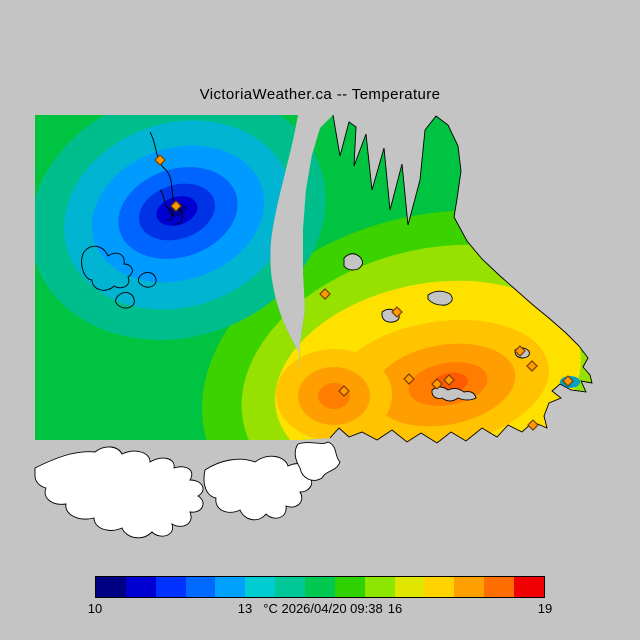 The width and height of the screenshot is (640, 640). I want to click on island-coastlines, so click(132, 220).